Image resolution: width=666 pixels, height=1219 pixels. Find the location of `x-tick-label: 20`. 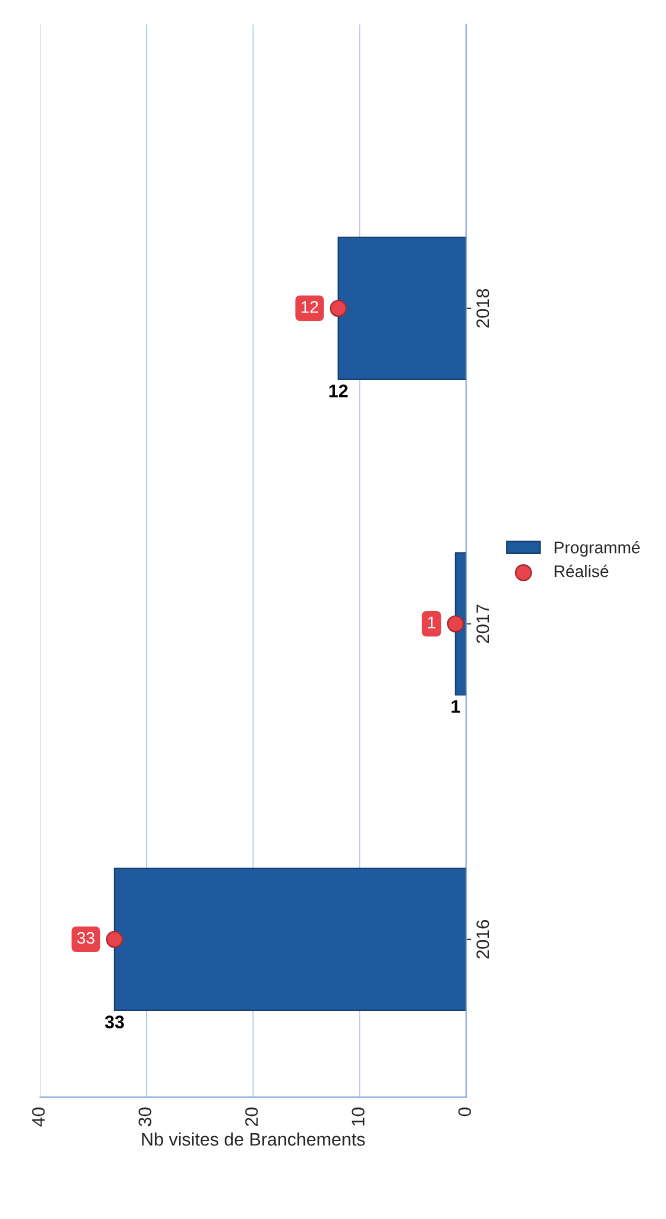

x-tick-label: 20 is located at coordinates (251, 1116).